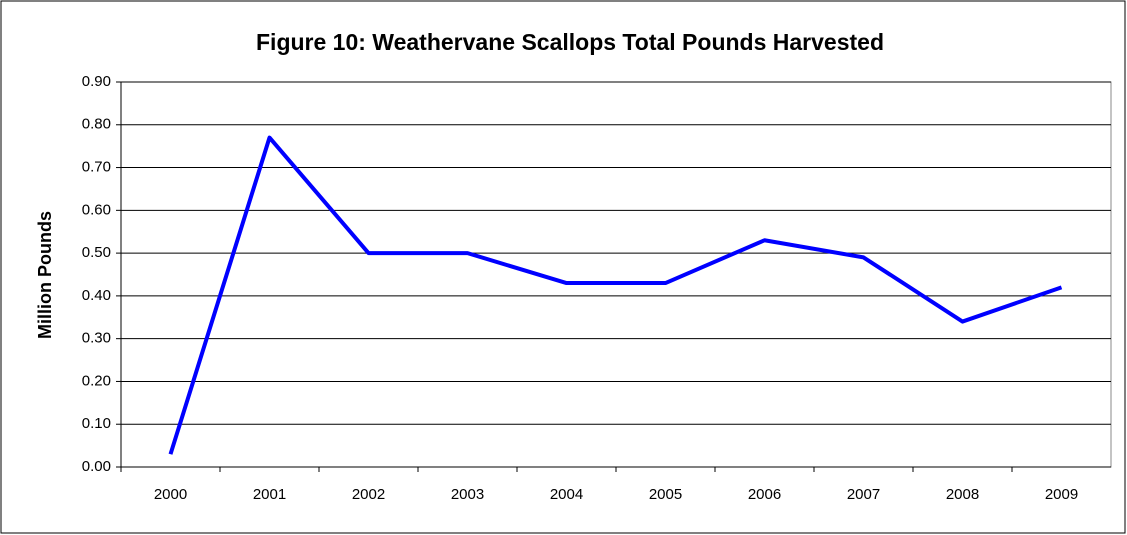  I want to click on y-tick-label: 0.50, so click(96, 252).